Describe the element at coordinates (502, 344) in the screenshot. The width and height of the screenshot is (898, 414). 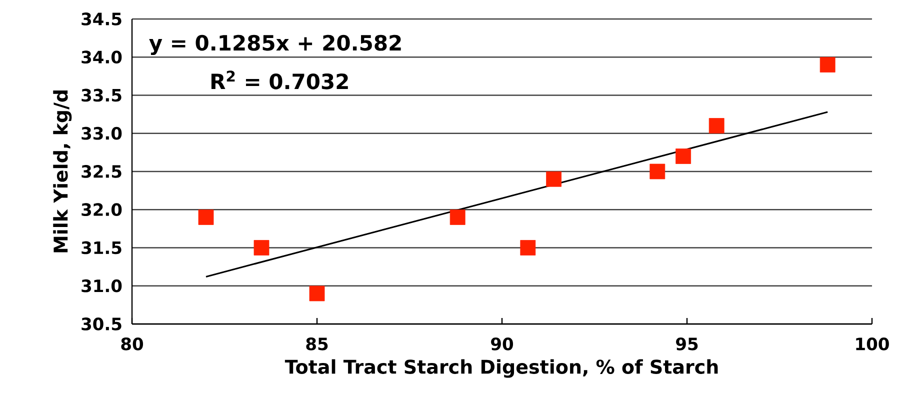
I see `x-tick-label: 90` at that location.